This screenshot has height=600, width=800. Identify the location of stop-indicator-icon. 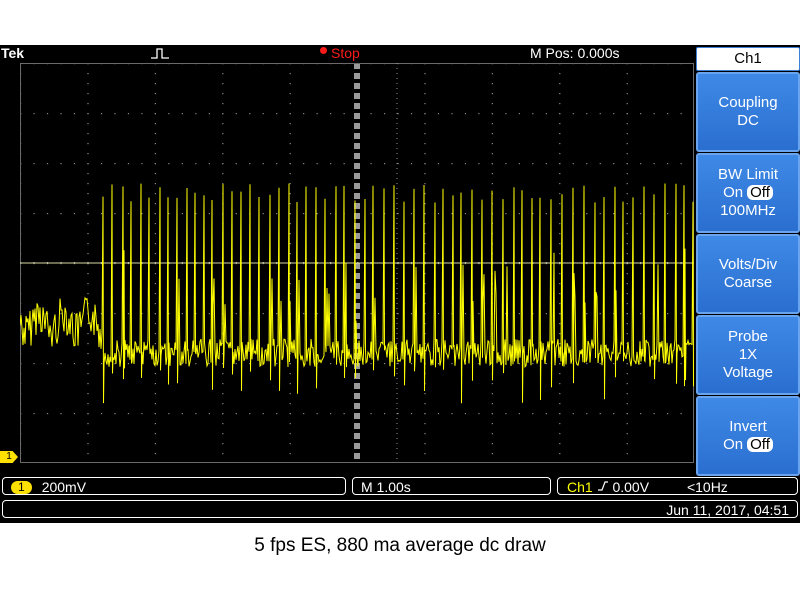
(323, 50).